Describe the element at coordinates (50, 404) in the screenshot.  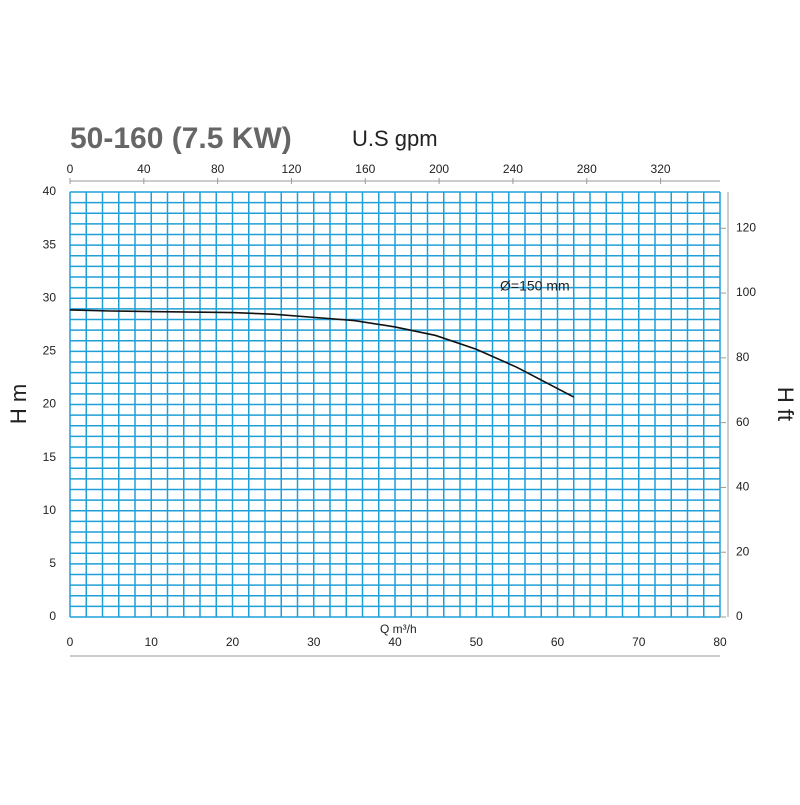
I see `y-tick-label: 20` at that location.